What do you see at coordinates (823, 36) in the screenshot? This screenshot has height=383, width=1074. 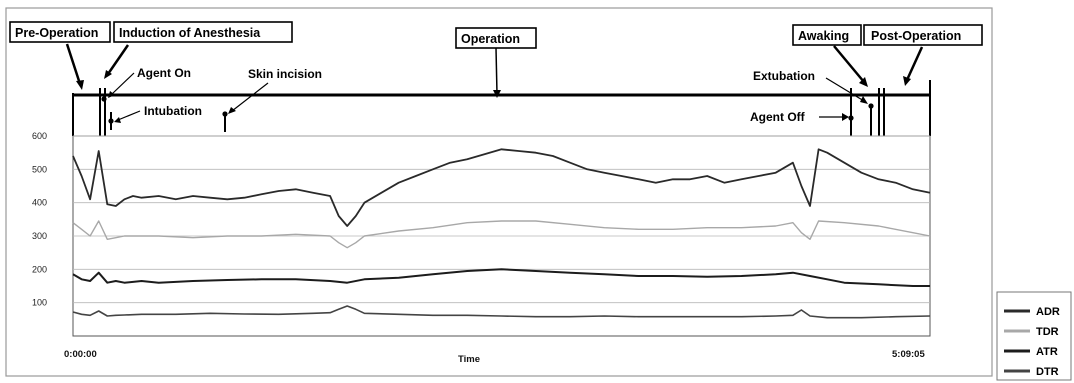 I see `awaking-label: Awaking` at bounding box center [823, 36].